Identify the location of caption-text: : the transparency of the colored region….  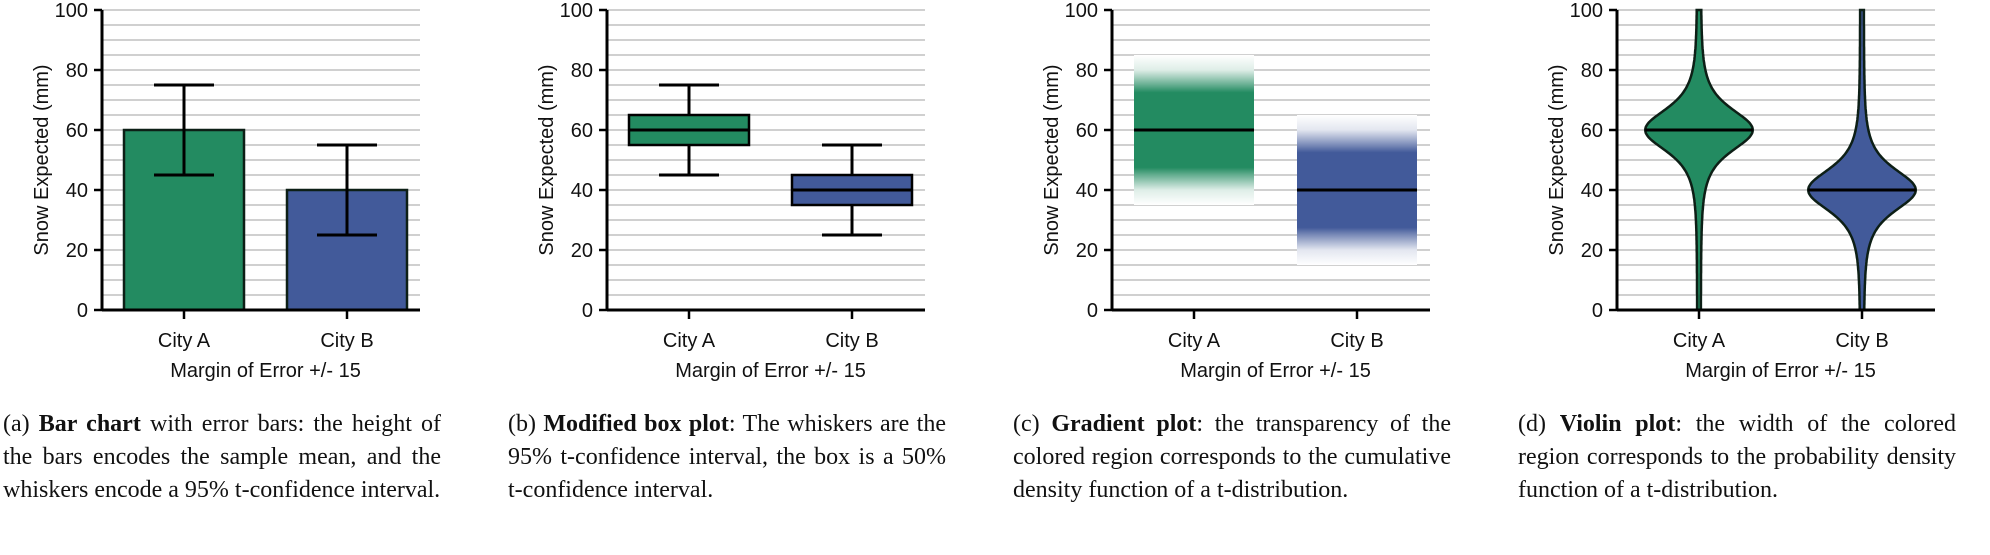
(1232, 457).